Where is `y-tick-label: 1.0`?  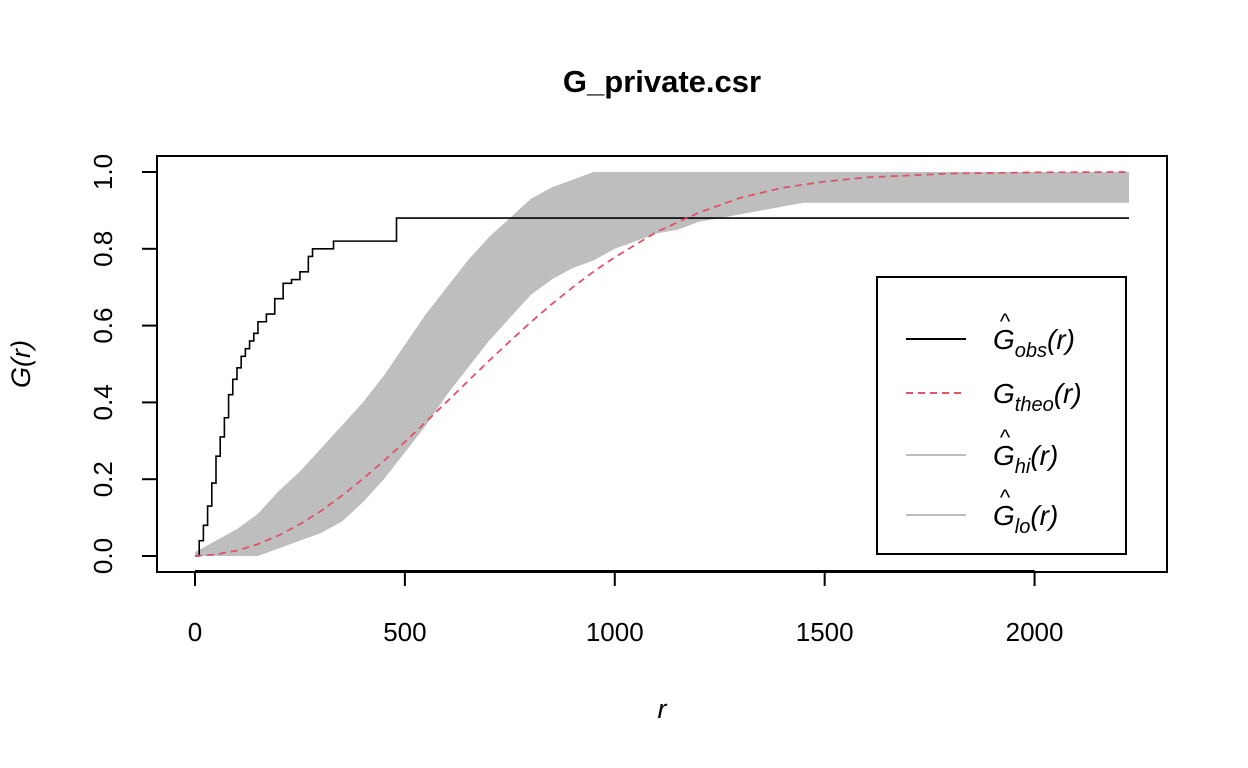 y-tick-label: 1.0 is located at coordinates (103, 172).